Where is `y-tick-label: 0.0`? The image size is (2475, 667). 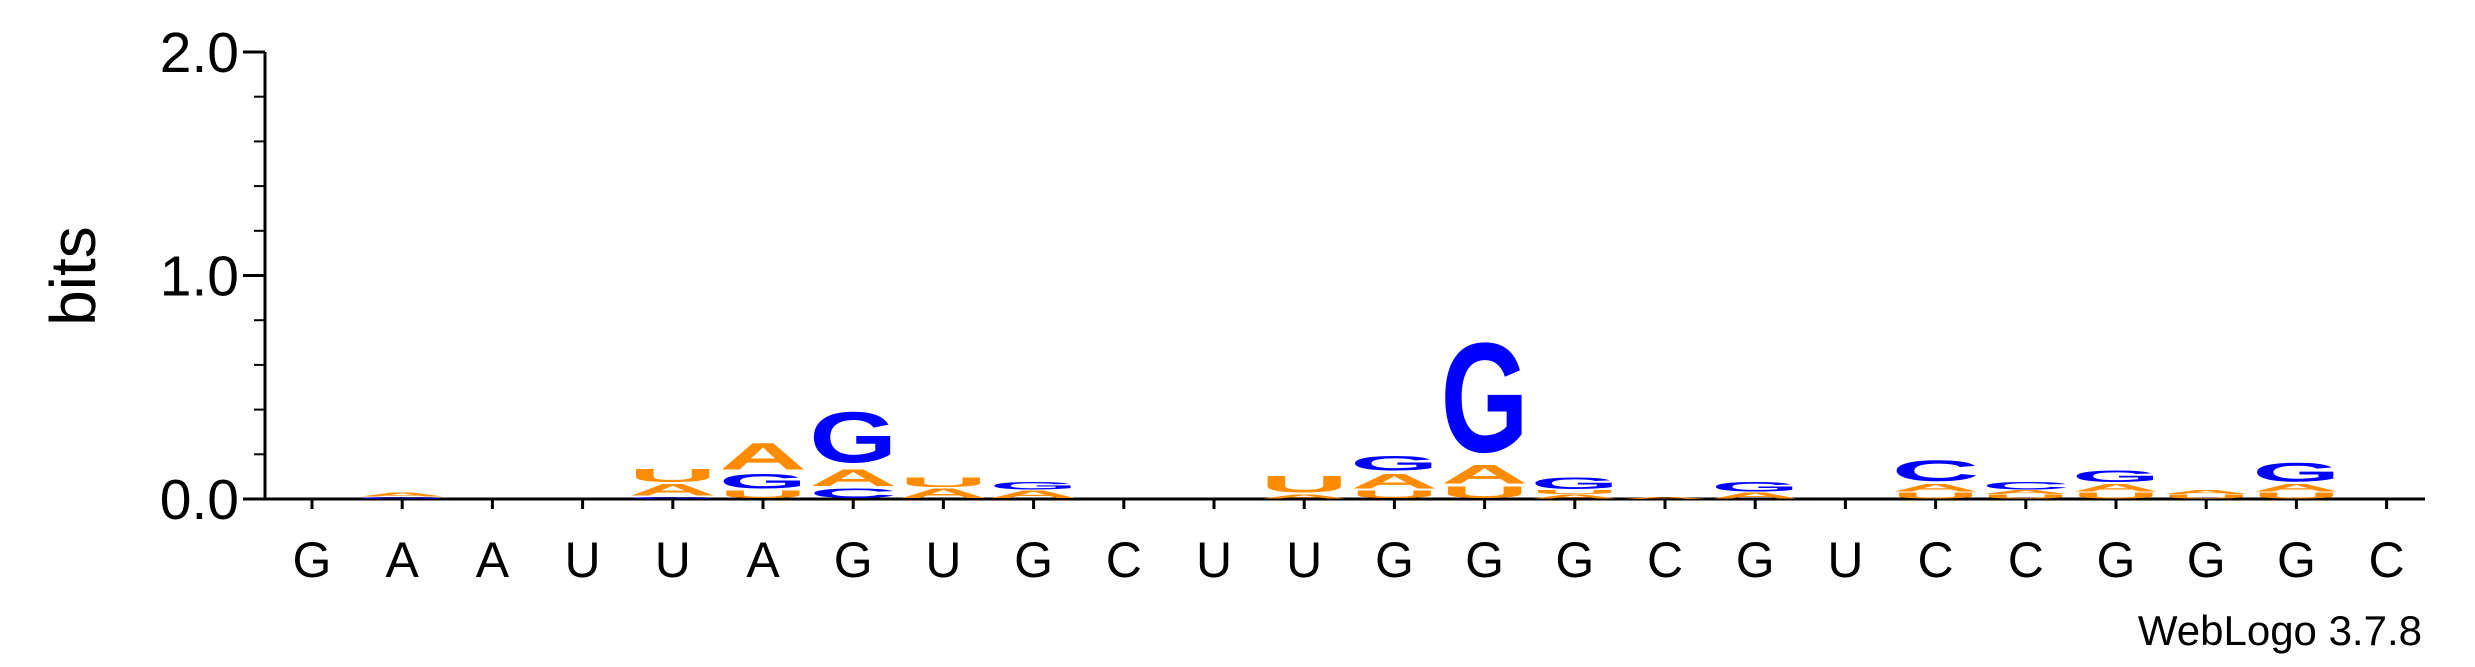
y-tick-label: 0.0 is located at coordinates (199, 500).